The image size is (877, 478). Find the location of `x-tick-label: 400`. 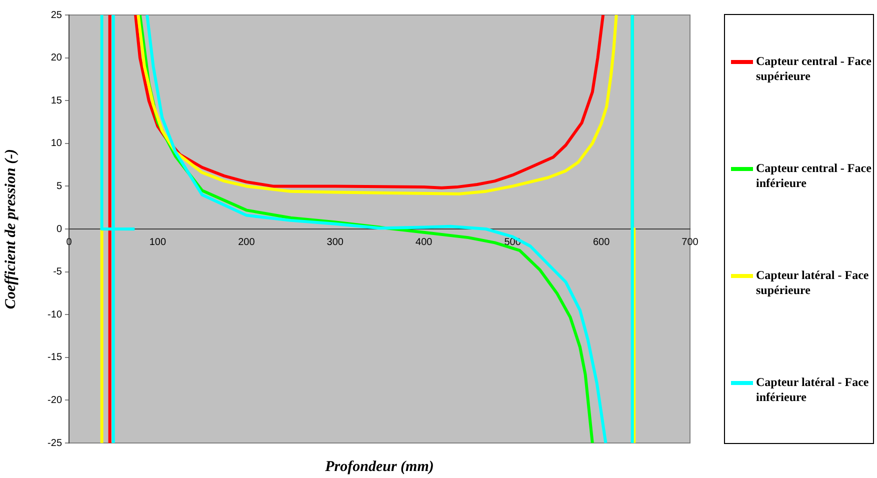

x-tick-label: 400 is located at coordinates (424, 242).